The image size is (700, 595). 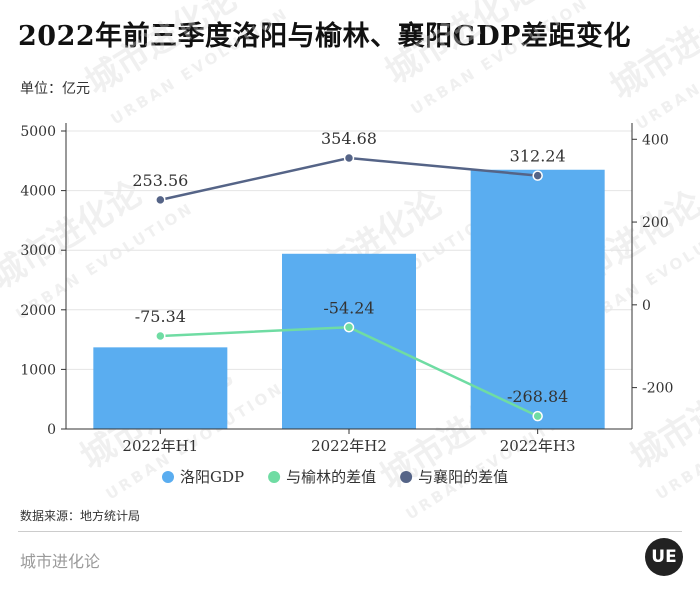 I want to click on data-label: -268.84, so click(x=537, y=396).